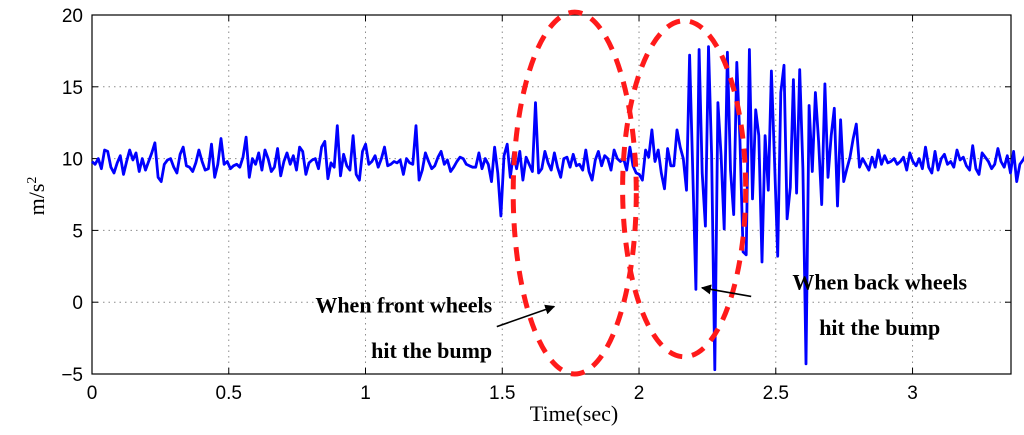  I want to click on y-tick-label: 5, so click(77, 231).